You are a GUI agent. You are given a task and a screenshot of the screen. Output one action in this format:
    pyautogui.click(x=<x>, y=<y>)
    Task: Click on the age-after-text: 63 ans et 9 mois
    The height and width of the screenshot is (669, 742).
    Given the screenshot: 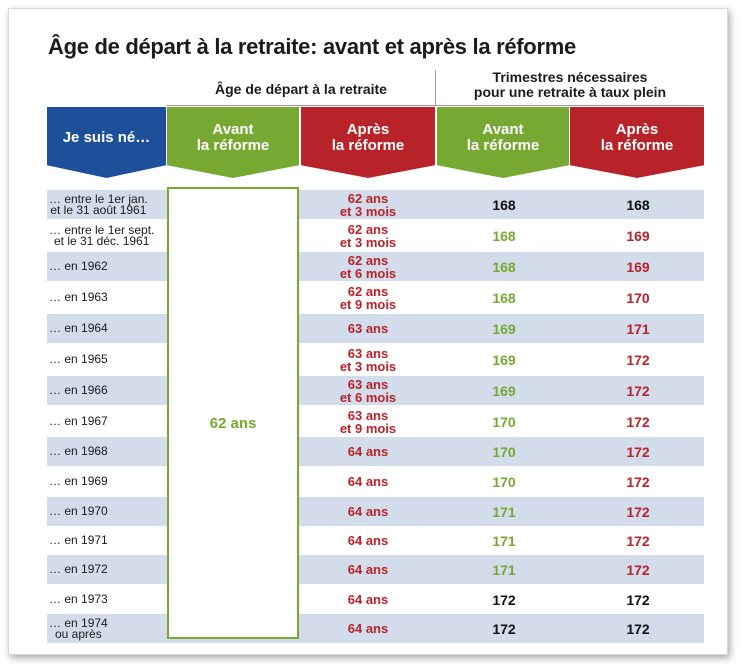 What is the action you would take?
    pyautogui.click(x=368, y=421)
    